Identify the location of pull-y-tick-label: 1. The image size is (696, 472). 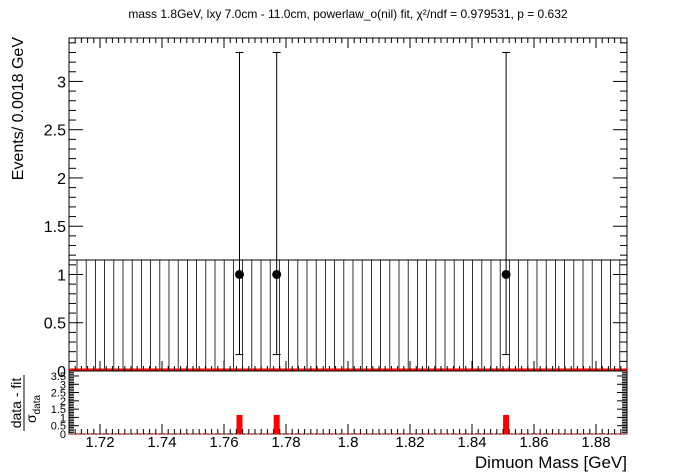
(63, 418).